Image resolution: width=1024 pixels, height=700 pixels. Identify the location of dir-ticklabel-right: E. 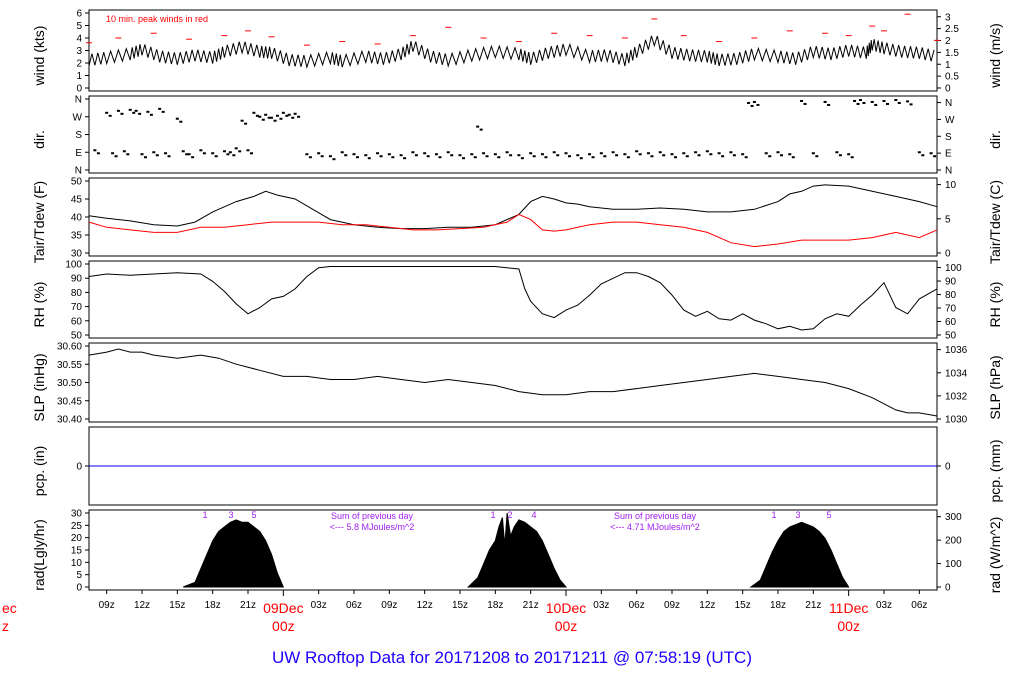
(948, 154).